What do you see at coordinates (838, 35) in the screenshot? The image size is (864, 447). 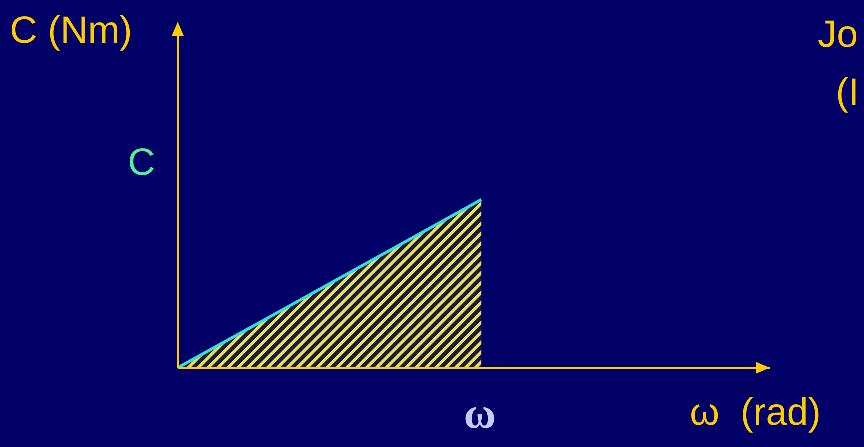 I see `text: Jo` at bounding box center [838, 35].